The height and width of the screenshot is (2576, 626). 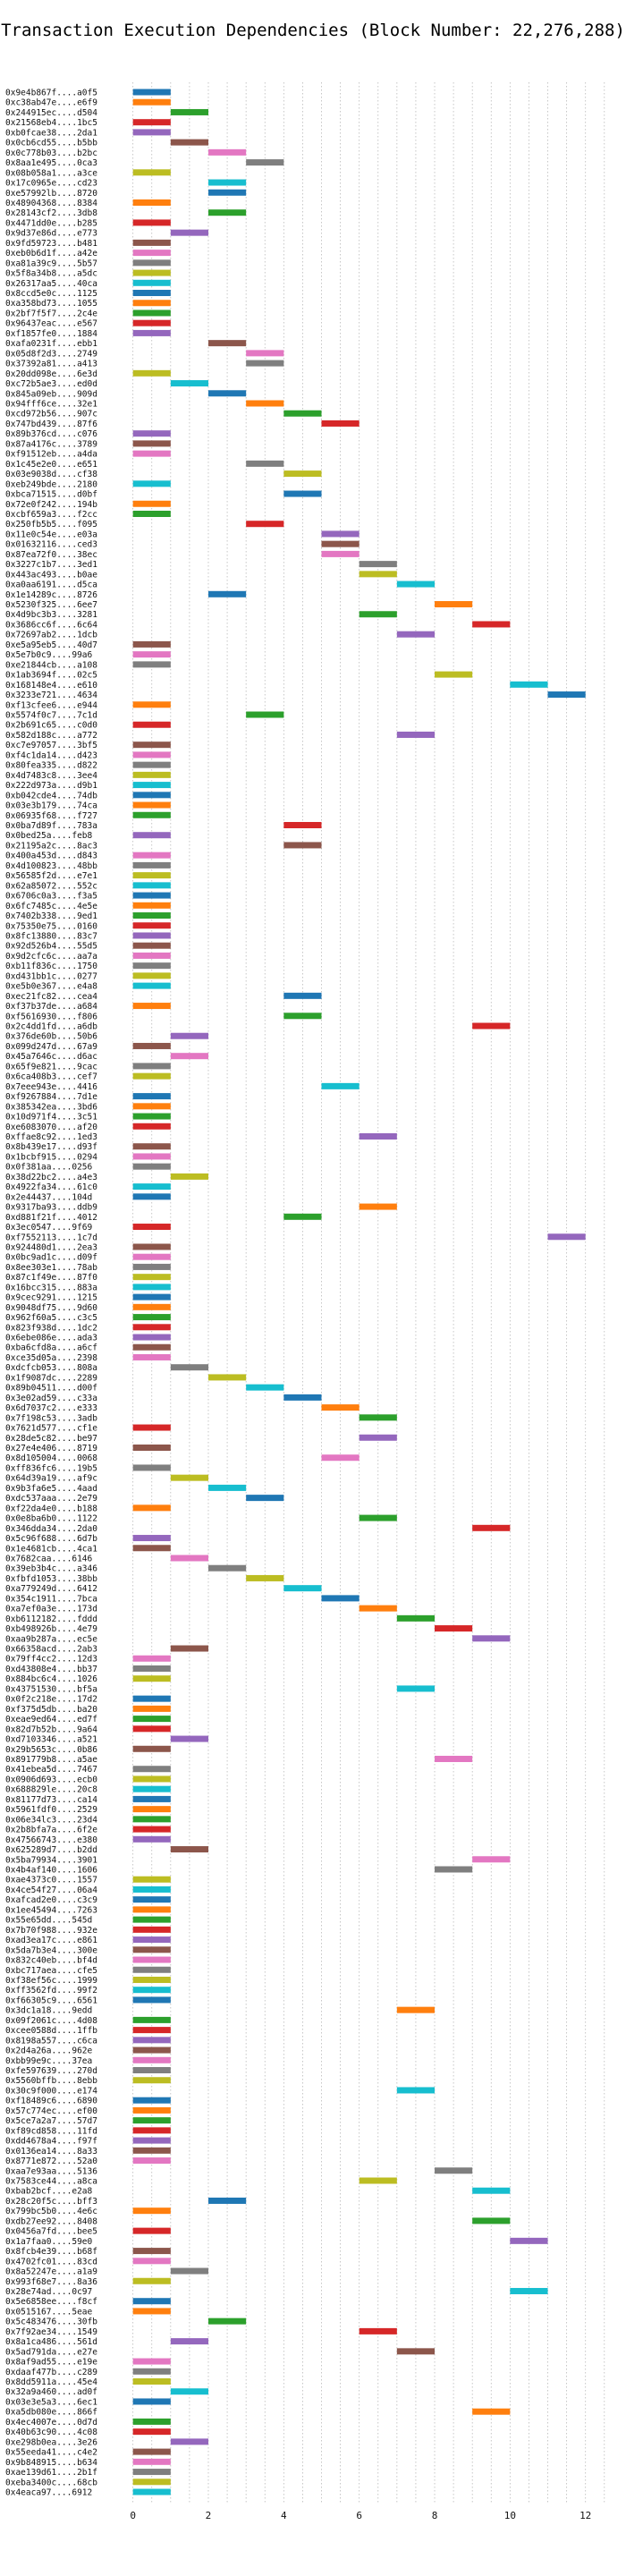 I want to click on row-label: 0x5574f0c7....7c1d, so click(x=51, y=716).